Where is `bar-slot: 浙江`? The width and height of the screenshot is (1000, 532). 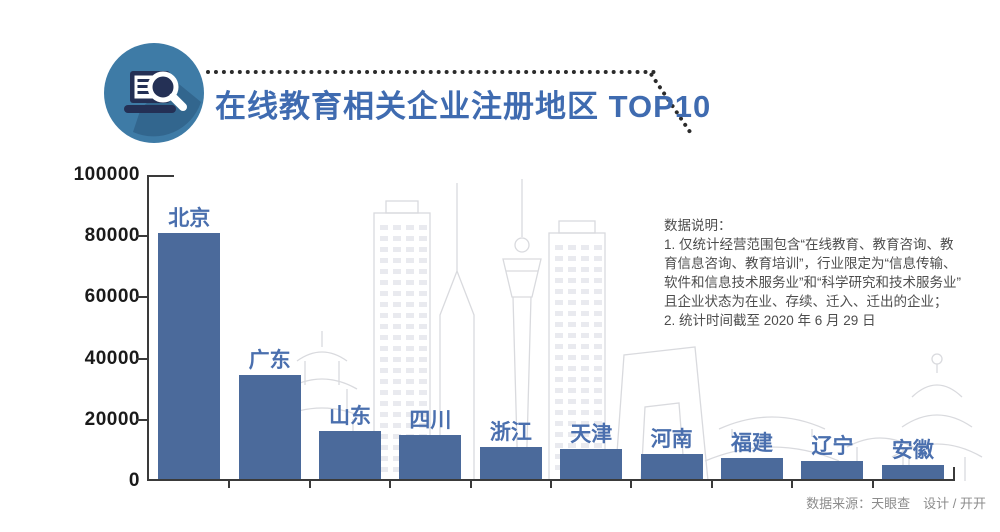
bar-slot: 浙江 is located at coordinates (511, 328).